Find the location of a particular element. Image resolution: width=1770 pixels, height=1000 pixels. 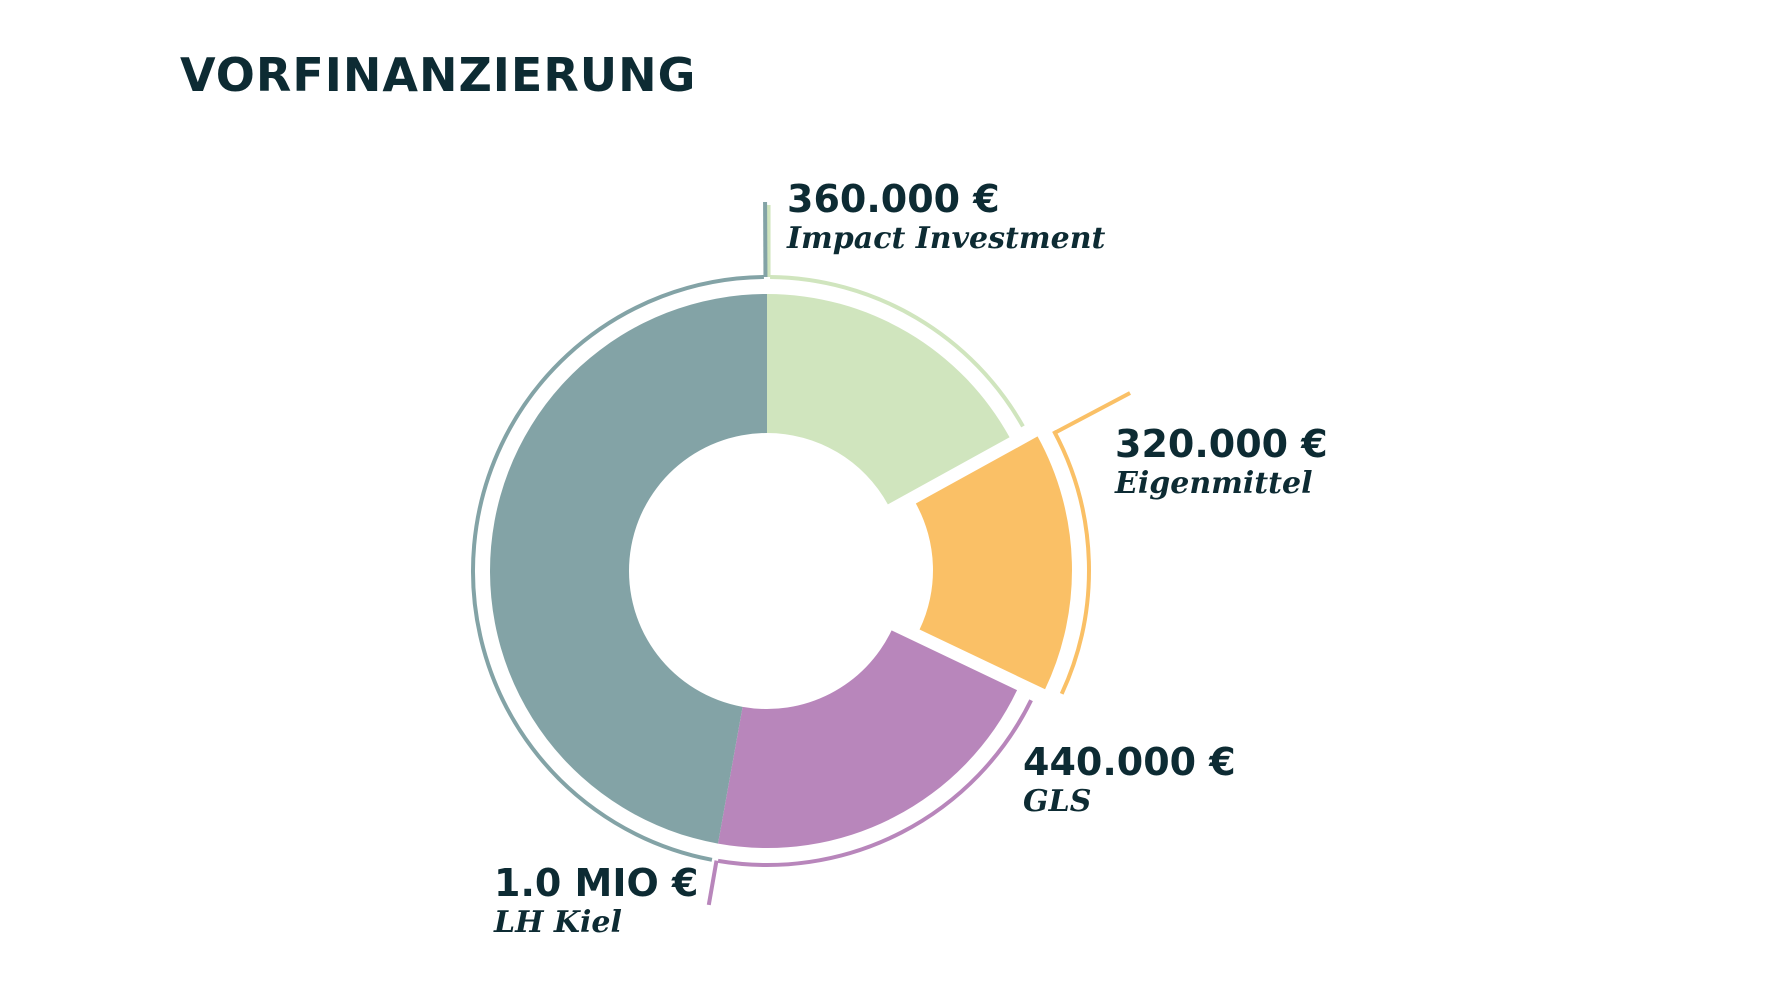

value-label-eigenmittel: 320.000 € is located at coordinates (1221, 444).